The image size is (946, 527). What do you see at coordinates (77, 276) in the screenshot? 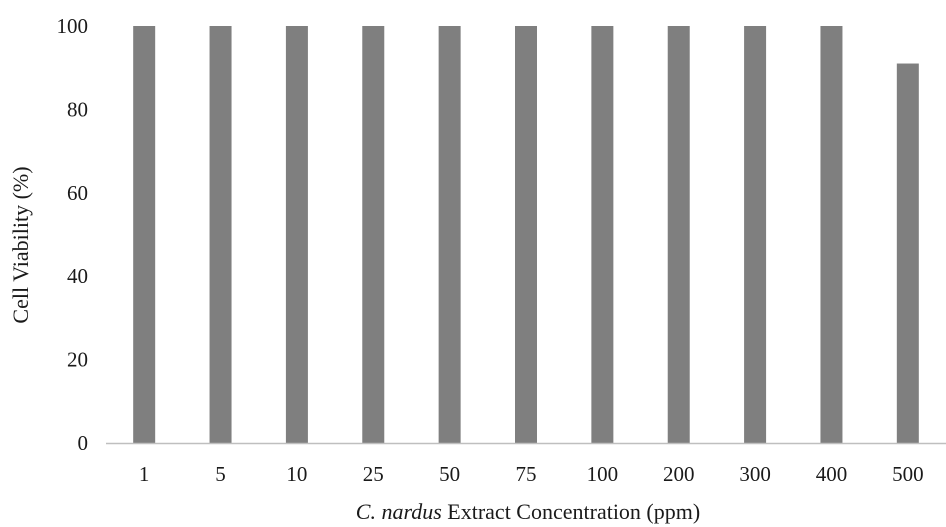
I see `y-tick-label: 40` at bounding box center [77, 276].